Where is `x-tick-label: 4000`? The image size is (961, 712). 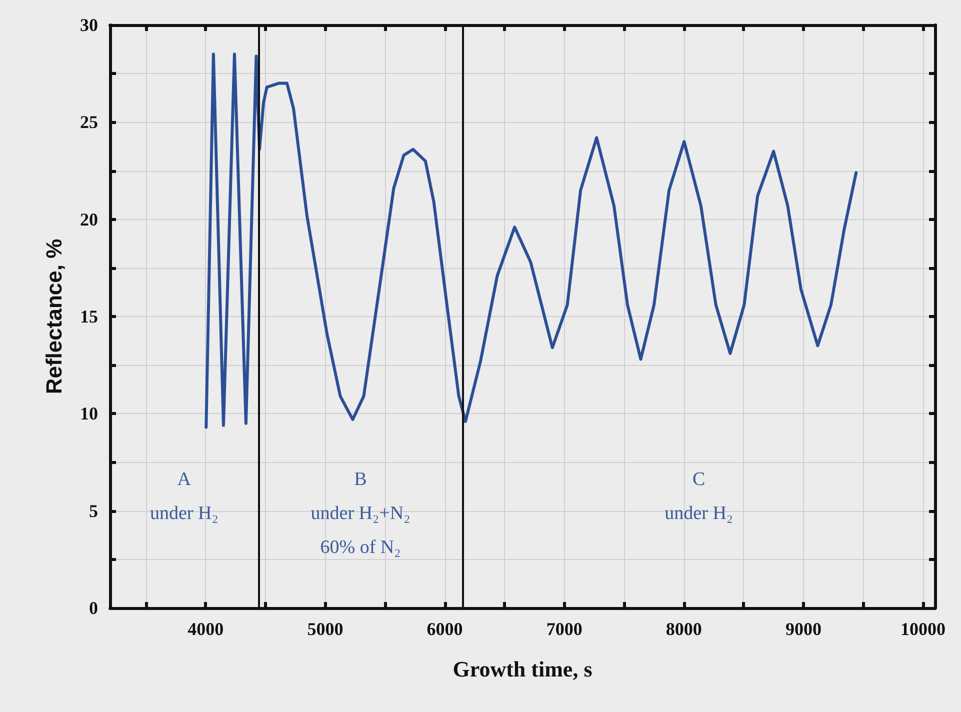 x-tick-label: 4000 is located at coordinates (206, 629).